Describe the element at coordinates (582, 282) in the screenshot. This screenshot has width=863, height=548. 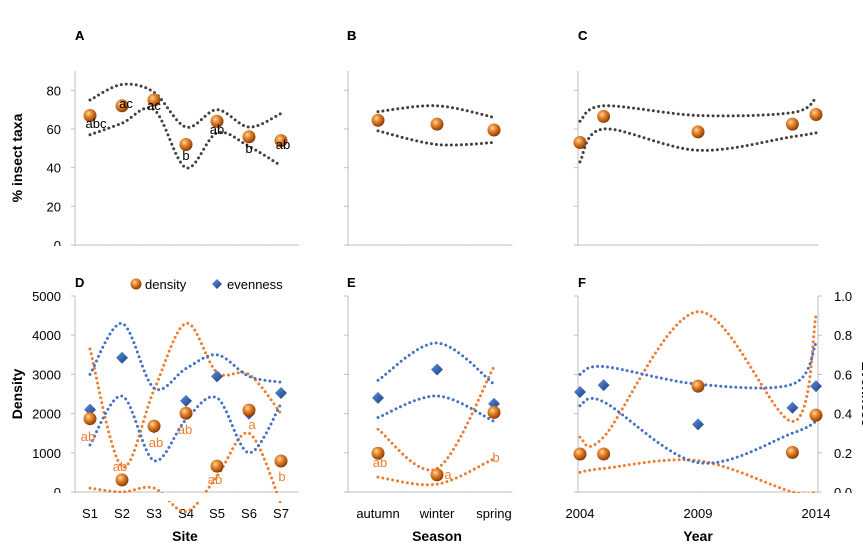
I see `panel-label: F` at that location.